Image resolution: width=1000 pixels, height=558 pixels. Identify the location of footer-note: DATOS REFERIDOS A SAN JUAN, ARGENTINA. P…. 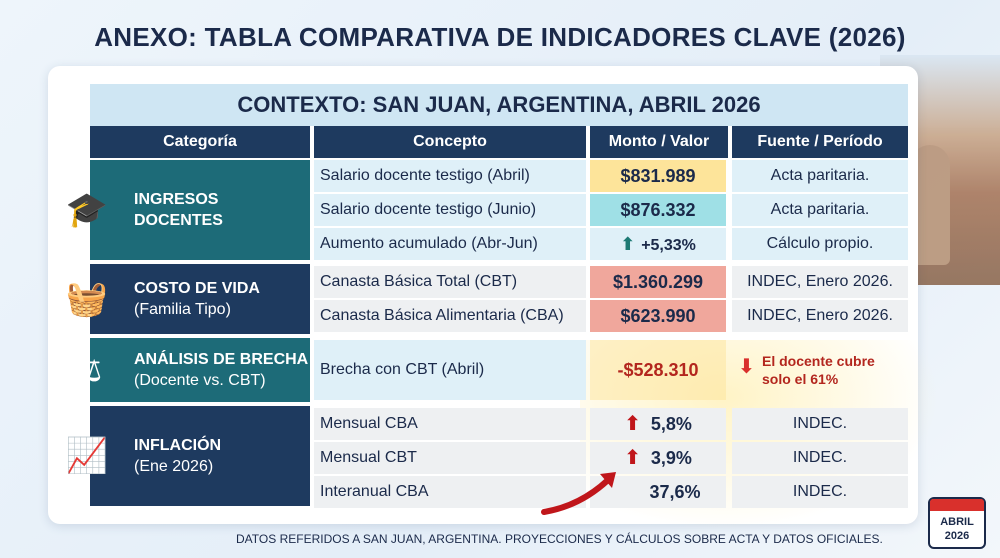
(559, 539).